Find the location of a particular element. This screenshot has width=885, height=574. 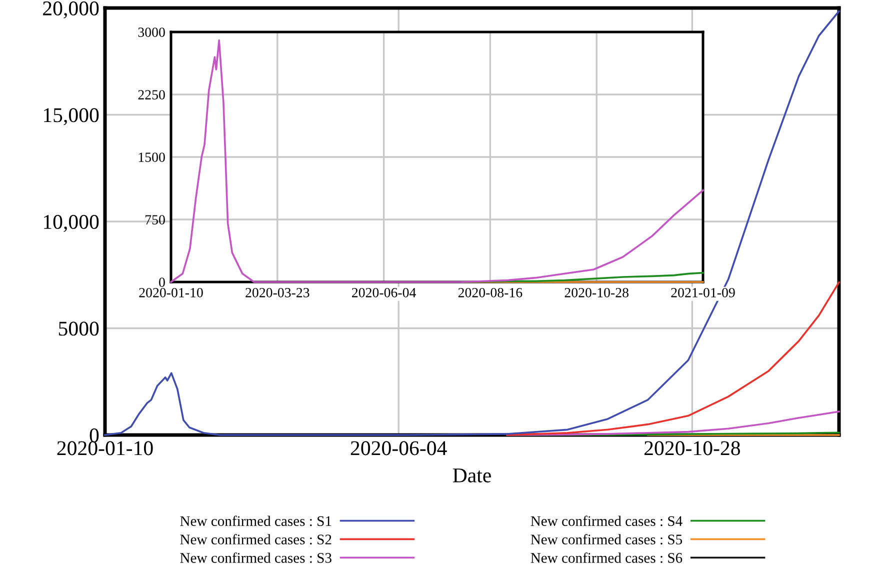

x-tick-label: 2021-01-09 is located at coordinates (703, 293).